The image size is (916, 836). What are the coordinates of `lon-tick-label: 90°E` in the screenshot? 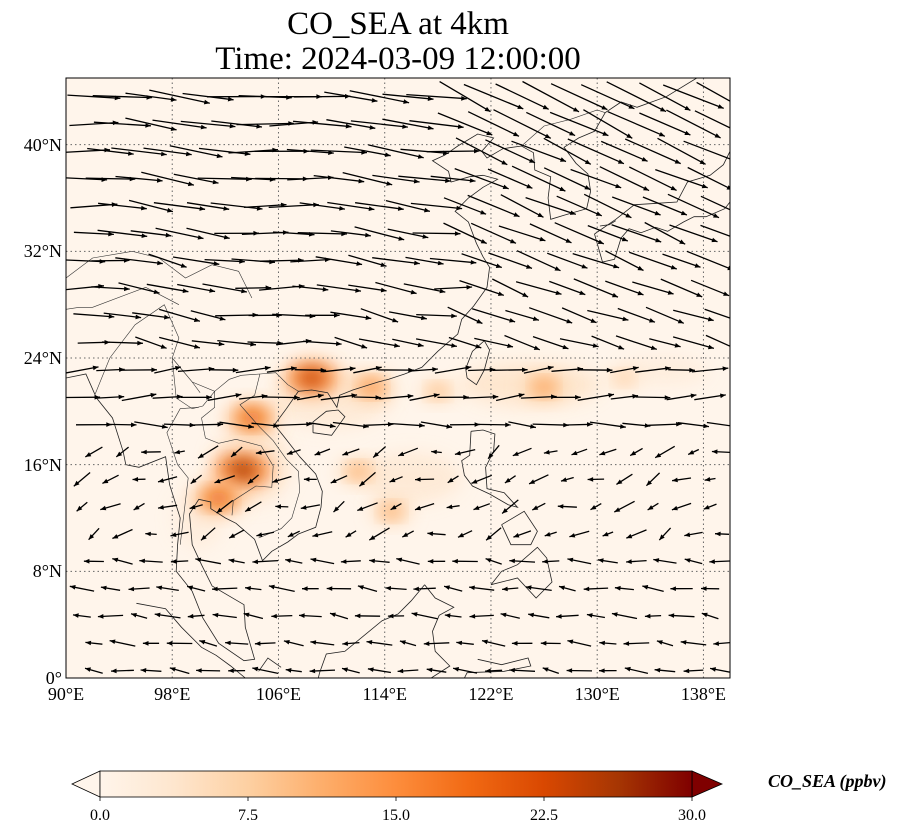 It's located at (66, 694).